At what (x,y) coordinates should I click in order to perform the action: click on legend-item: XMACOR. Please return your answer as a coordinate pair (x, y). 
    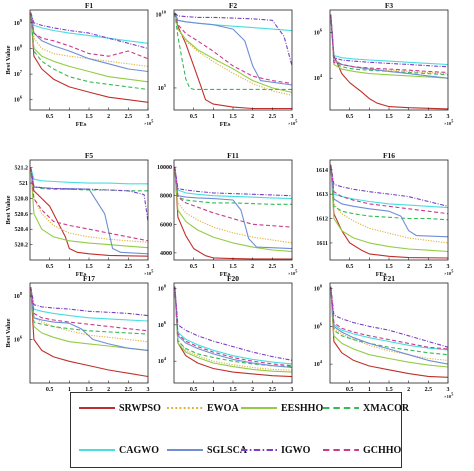
    Looking at the image, I should click on (366, 408).